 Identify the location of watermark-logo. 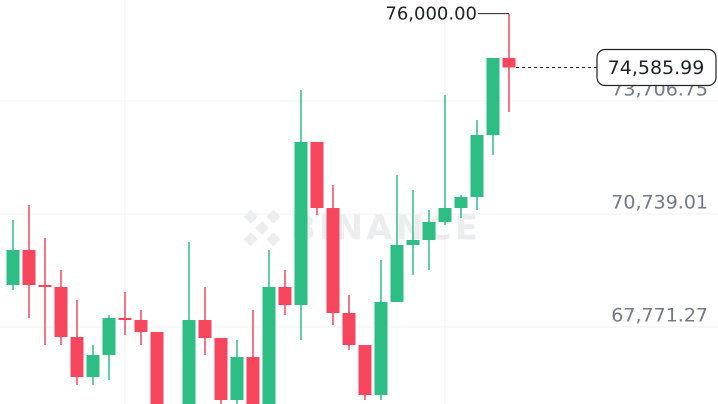
(262, 228).